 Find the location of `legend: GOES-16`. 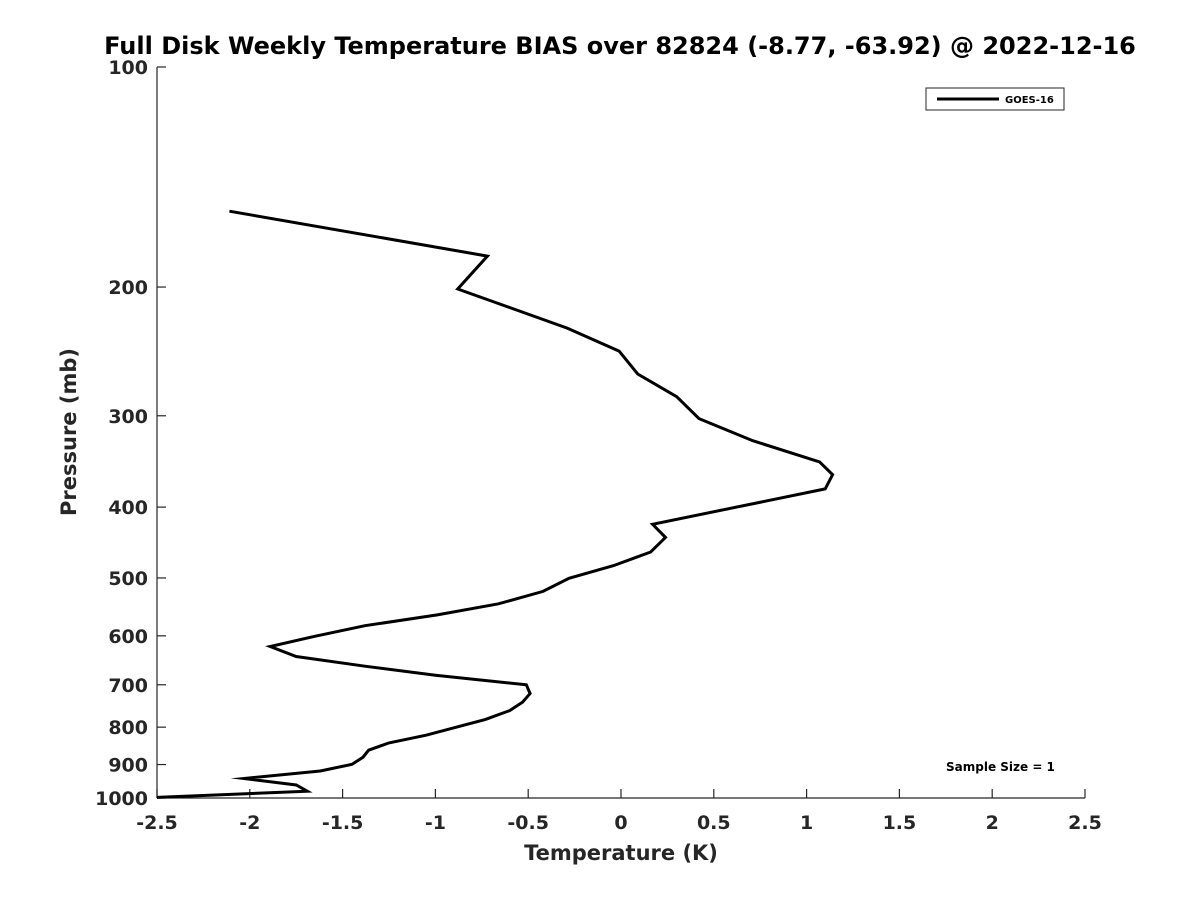

legend: GOES-16 is located at coordinates (995, 99).